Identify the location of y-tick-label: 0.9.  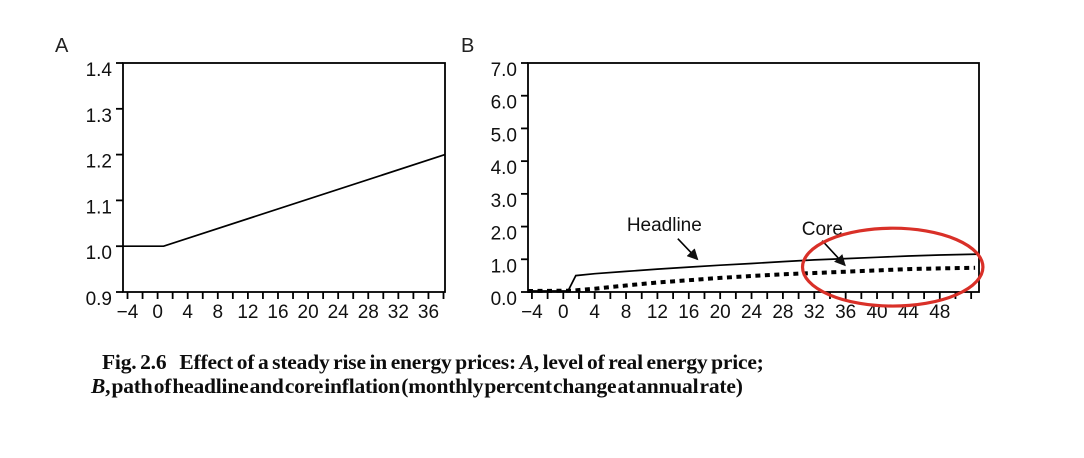
(99, 299).